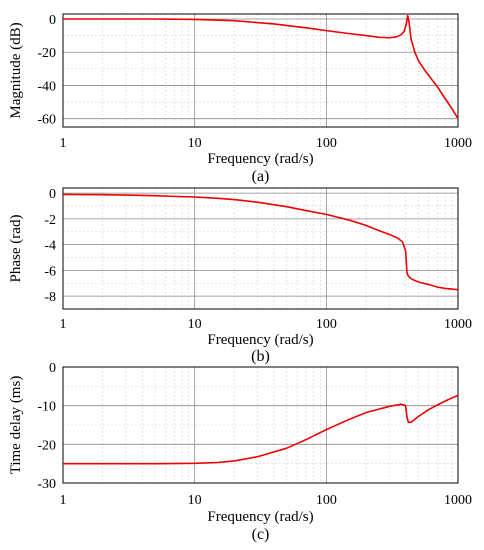  Describe the element at coordinates (46, 86) in the screenshot. I see `y-tick-label: -40` at that location.